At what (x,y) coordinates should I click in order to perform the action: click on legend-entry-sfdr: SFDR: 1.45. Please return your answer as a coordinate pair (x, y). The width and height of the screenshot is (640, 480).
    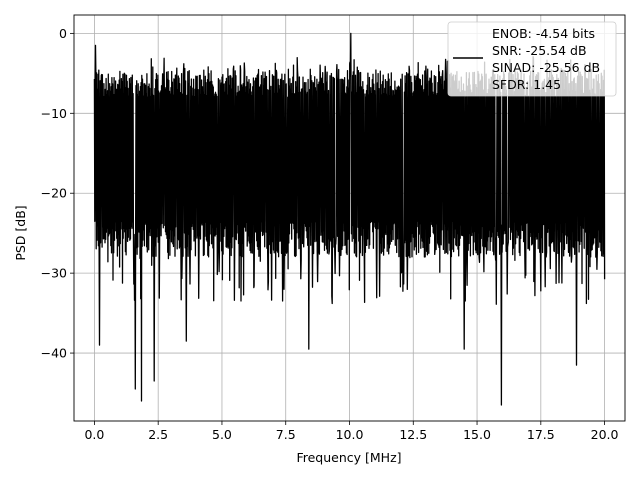
    Looking at the image, I should click on (526, 84).